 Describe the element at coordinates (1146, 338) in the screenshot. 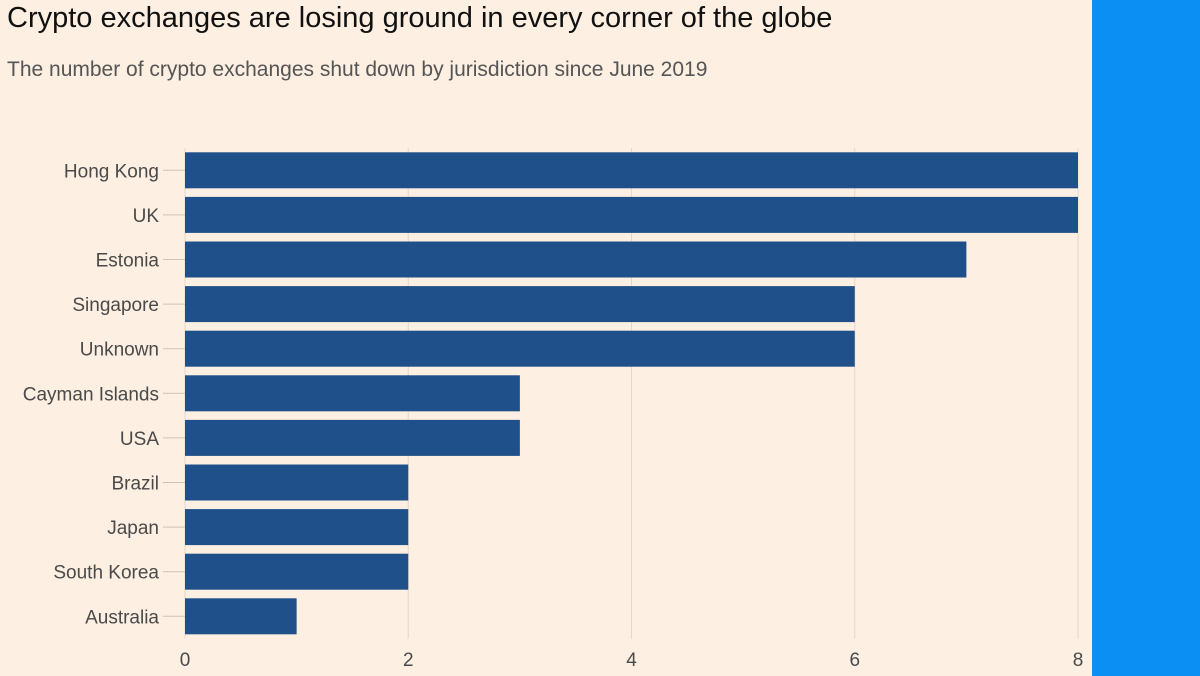

I see `side-panel` at that location.